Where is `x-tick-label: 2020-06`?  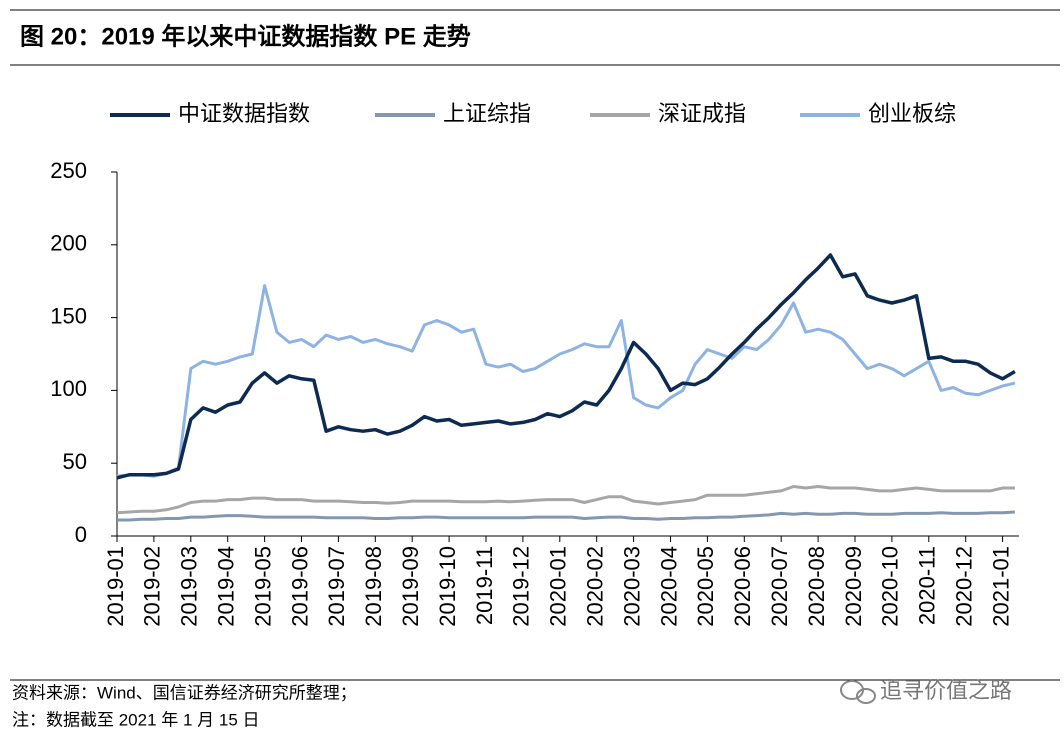
x-tick-label: 2020-06 is located at coordinates (742, 586).